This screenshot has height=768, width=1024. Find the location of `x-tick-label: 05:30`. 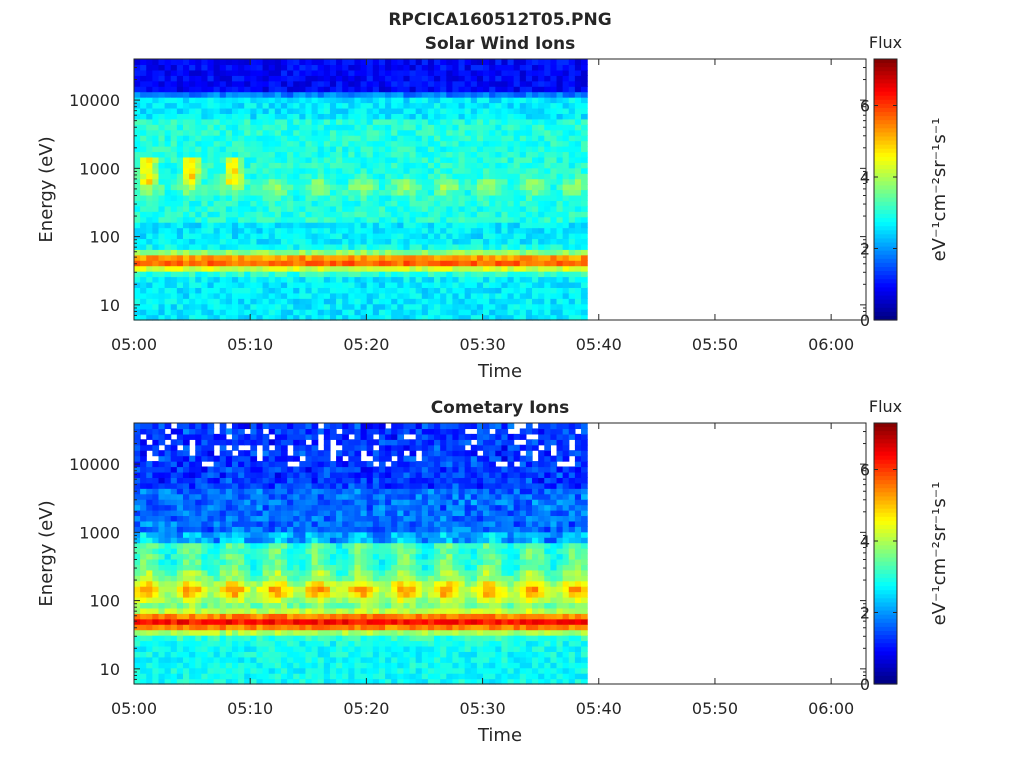

x-tick-label: 05:30 is located at coordinates (483, 344).